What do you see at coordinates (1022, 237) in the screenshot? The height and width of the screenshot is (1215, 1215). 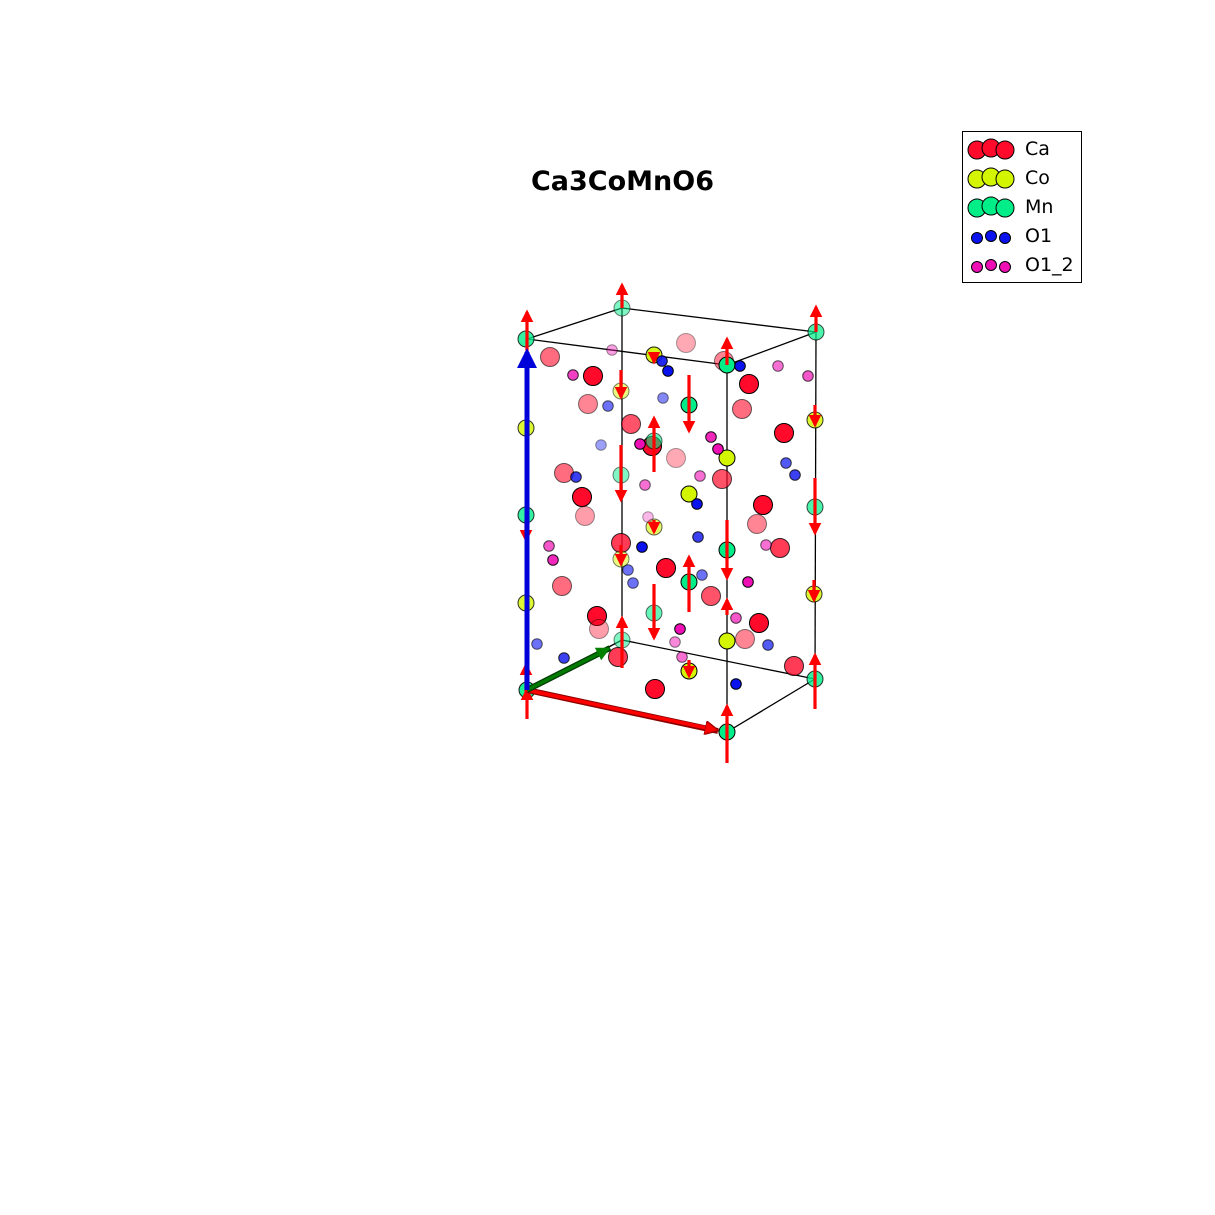 I see `legend-entry: O1` at bounding box center [1022, 237].